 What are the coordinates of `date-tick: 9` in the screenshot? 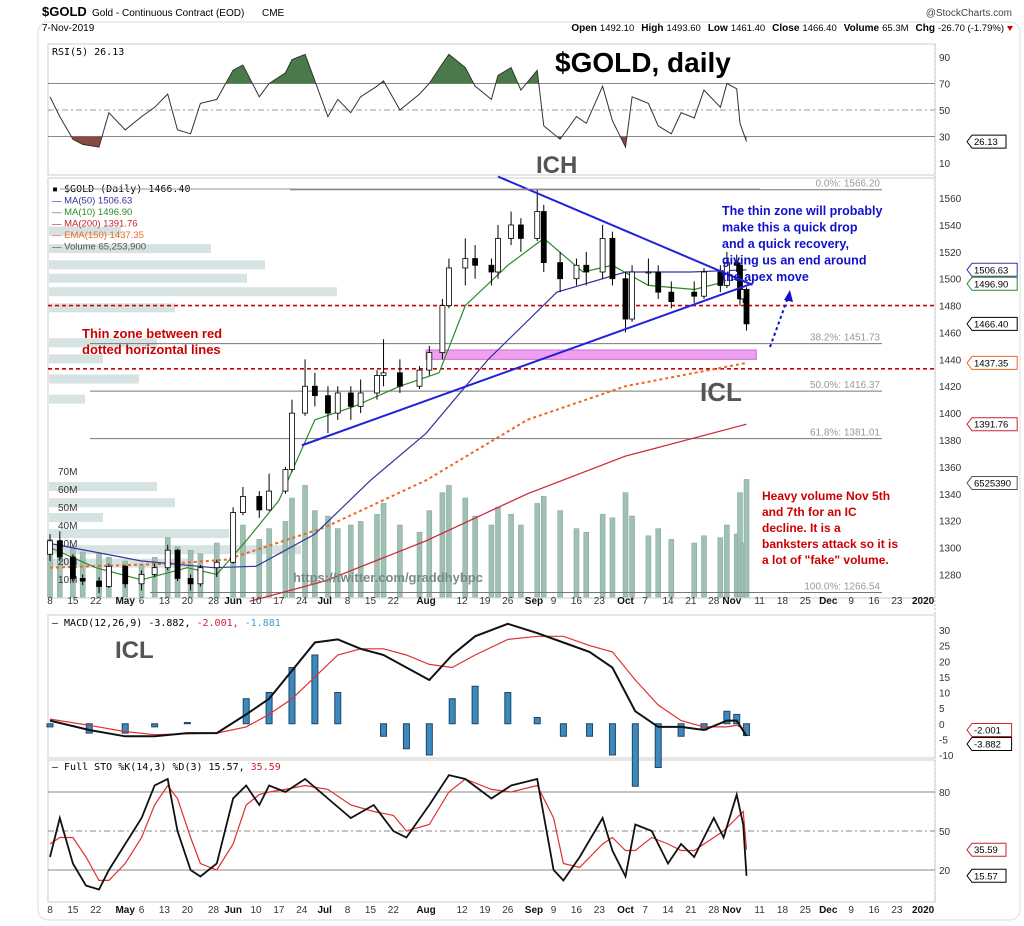 It's located at (851, 910).